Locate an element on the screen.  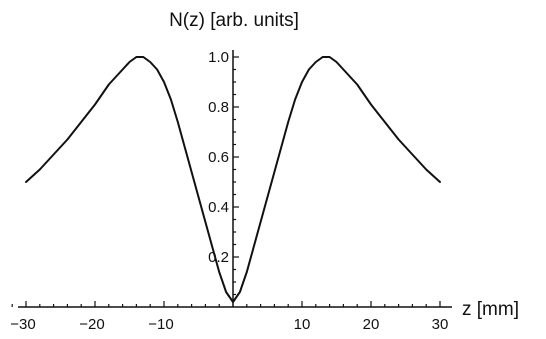
x-tick-label: 30 is located at coordinates (440, 324).